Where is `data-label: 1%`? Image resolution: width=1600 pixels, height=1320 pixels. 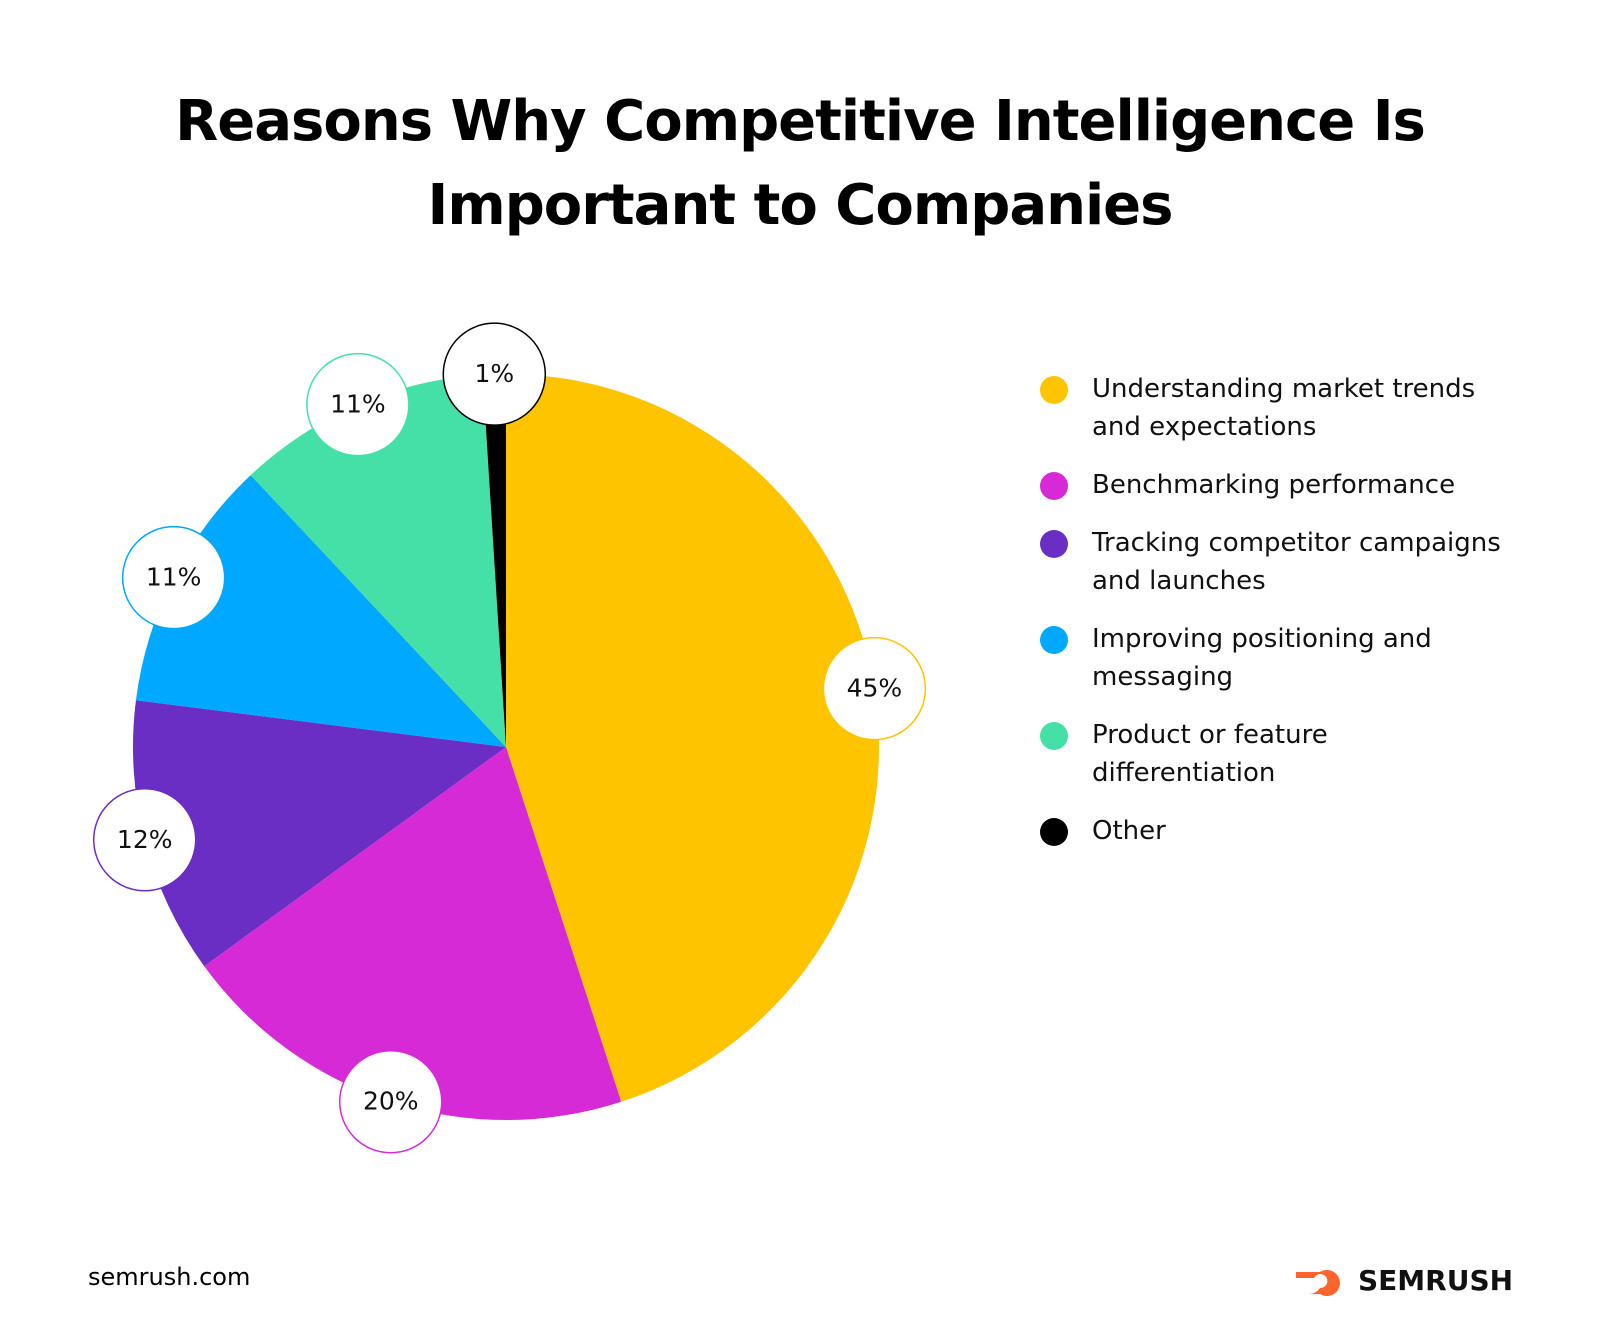
data-label: 1% is located at coordinates (494, 373).